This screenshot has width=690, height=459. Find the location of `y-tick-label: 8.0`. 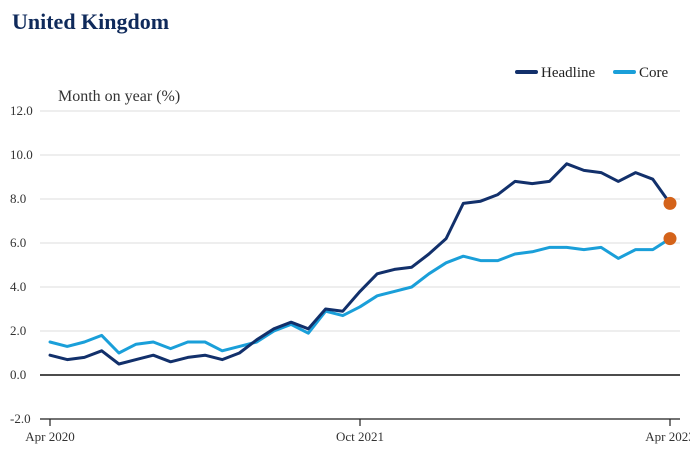

y-tick-label: 8.0 is located at coordinates (18, 198).